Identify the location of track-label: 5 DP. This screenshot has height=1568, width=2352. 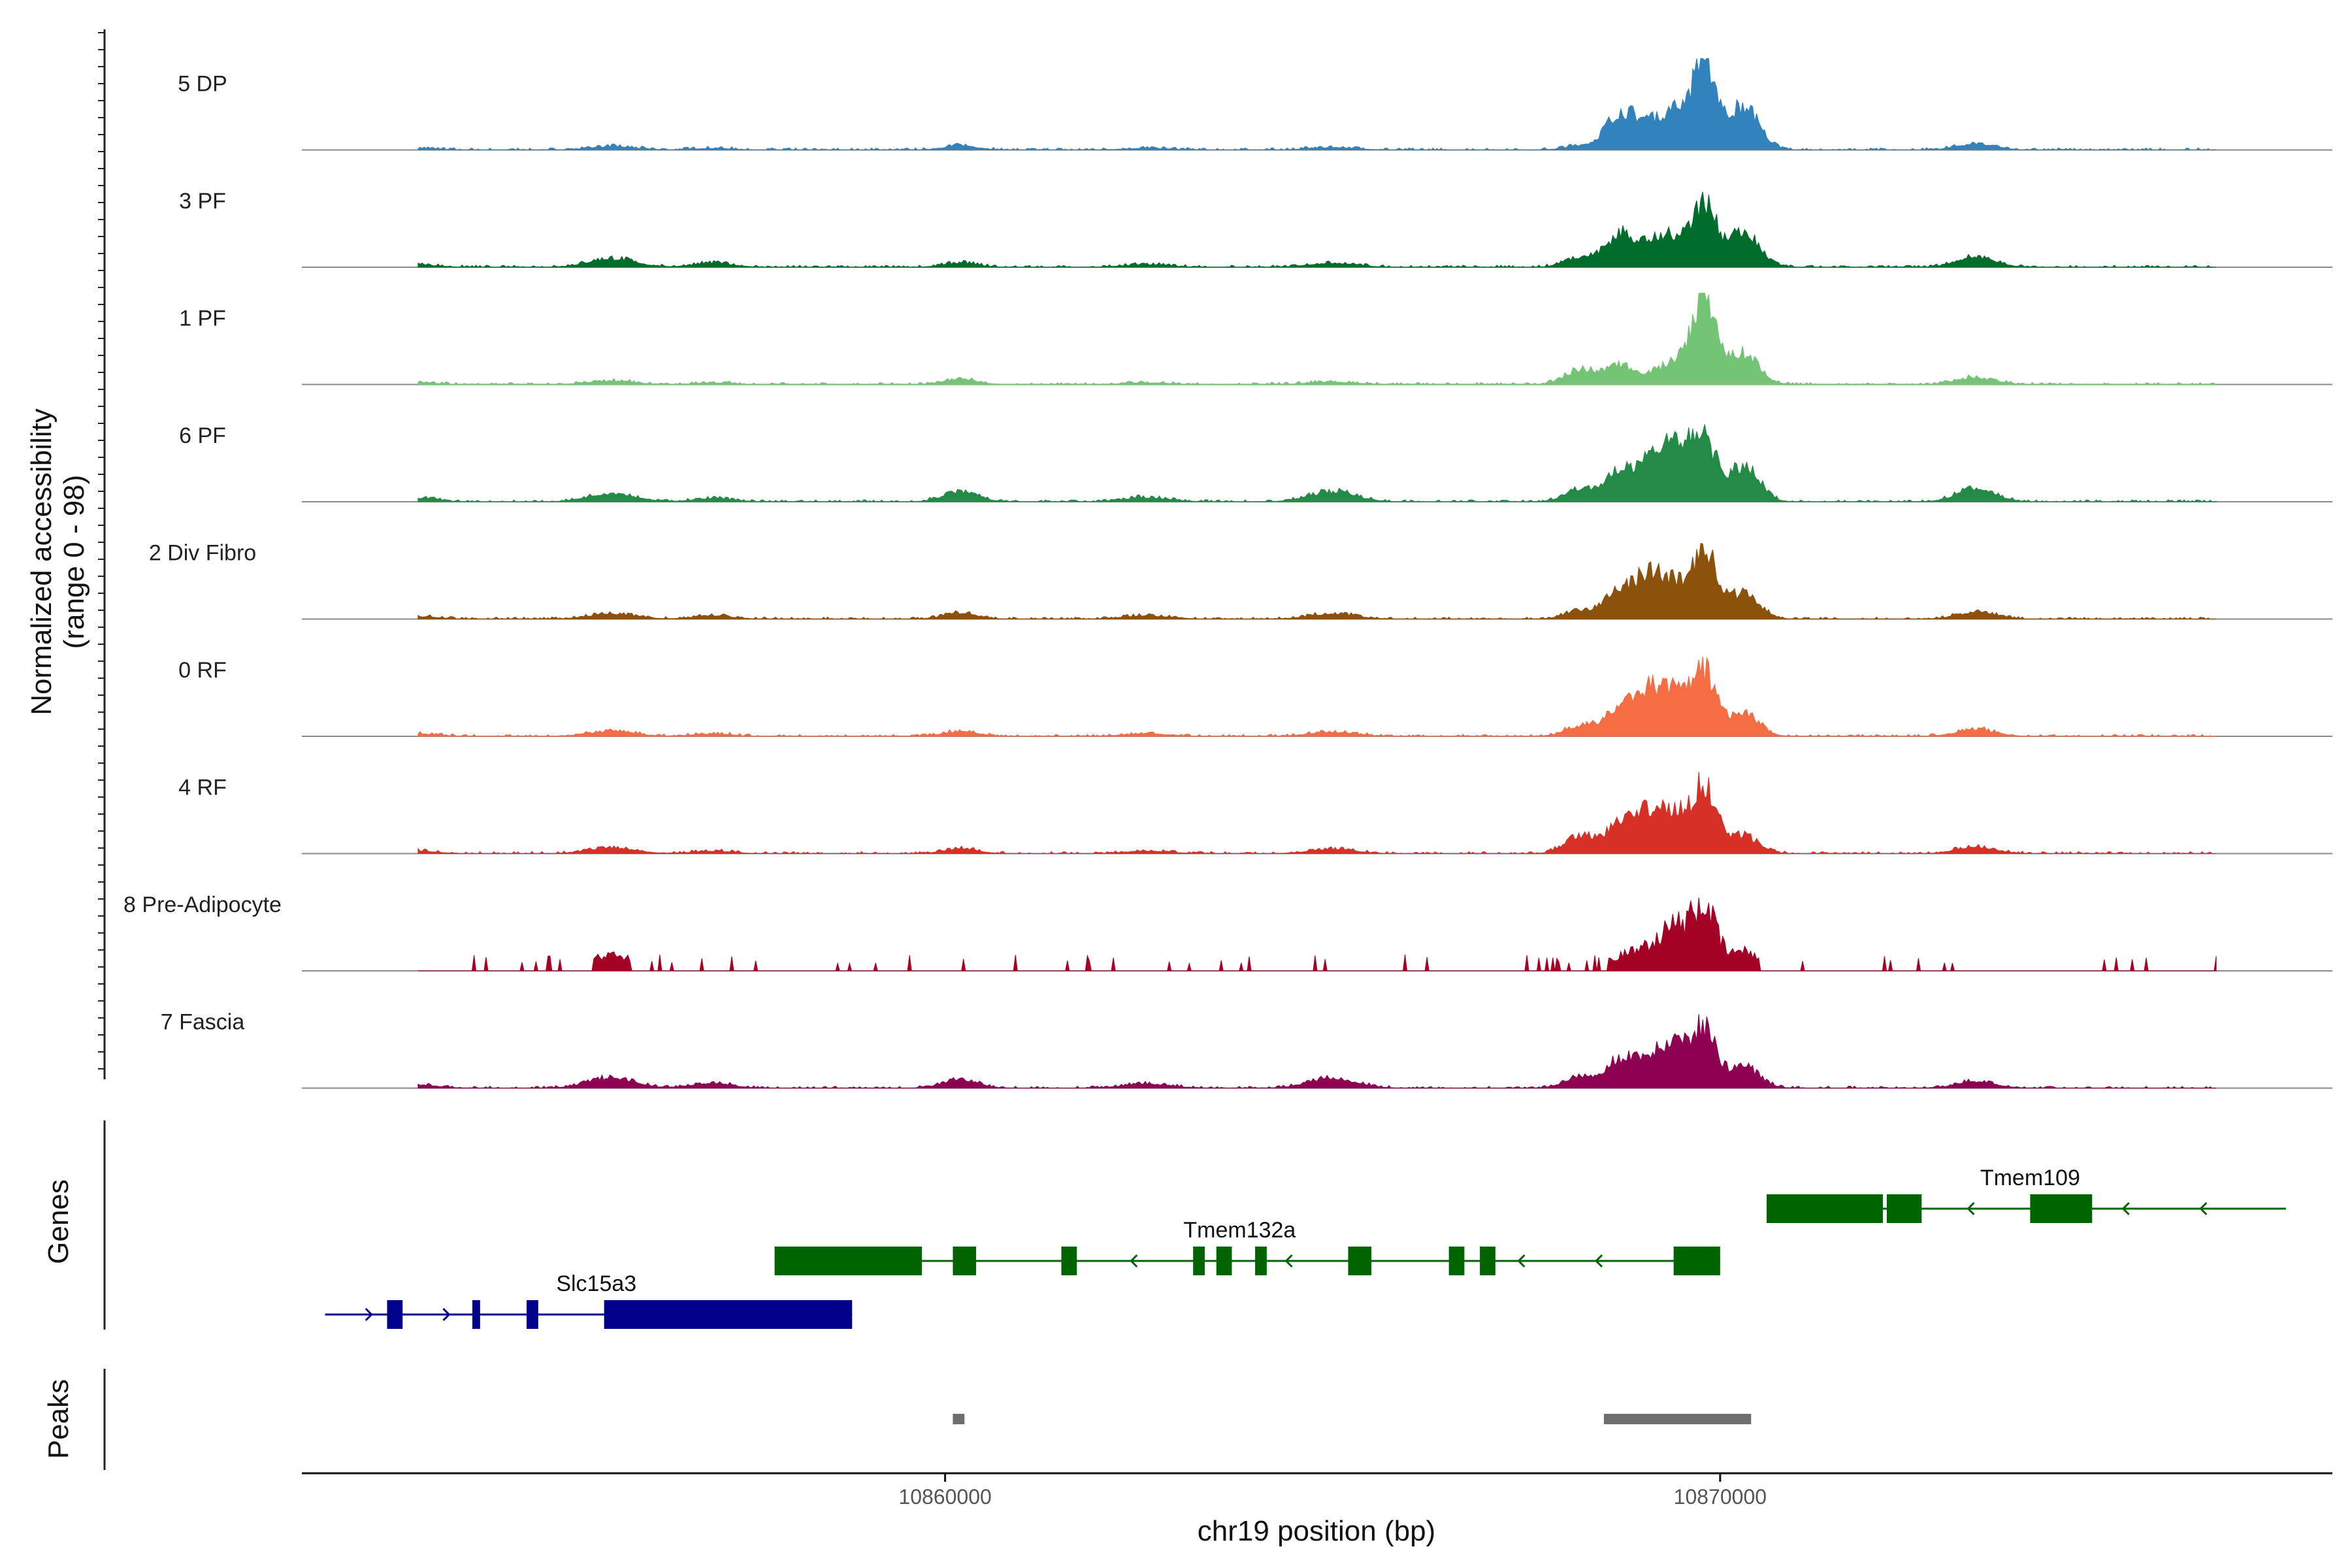
(202, 84).